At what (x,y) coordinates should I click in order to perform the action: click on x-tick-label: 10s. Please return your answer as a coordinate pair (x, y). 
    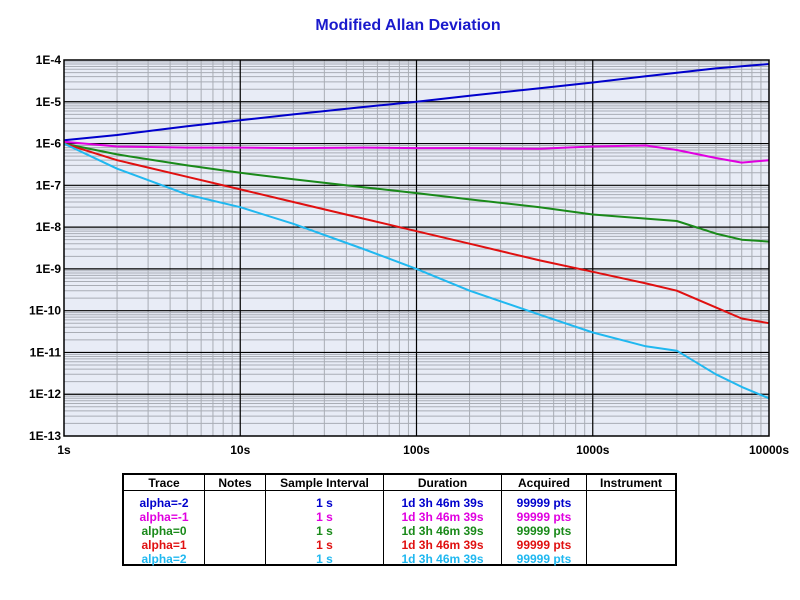
    Looking at the image, I should click on (240, 450).